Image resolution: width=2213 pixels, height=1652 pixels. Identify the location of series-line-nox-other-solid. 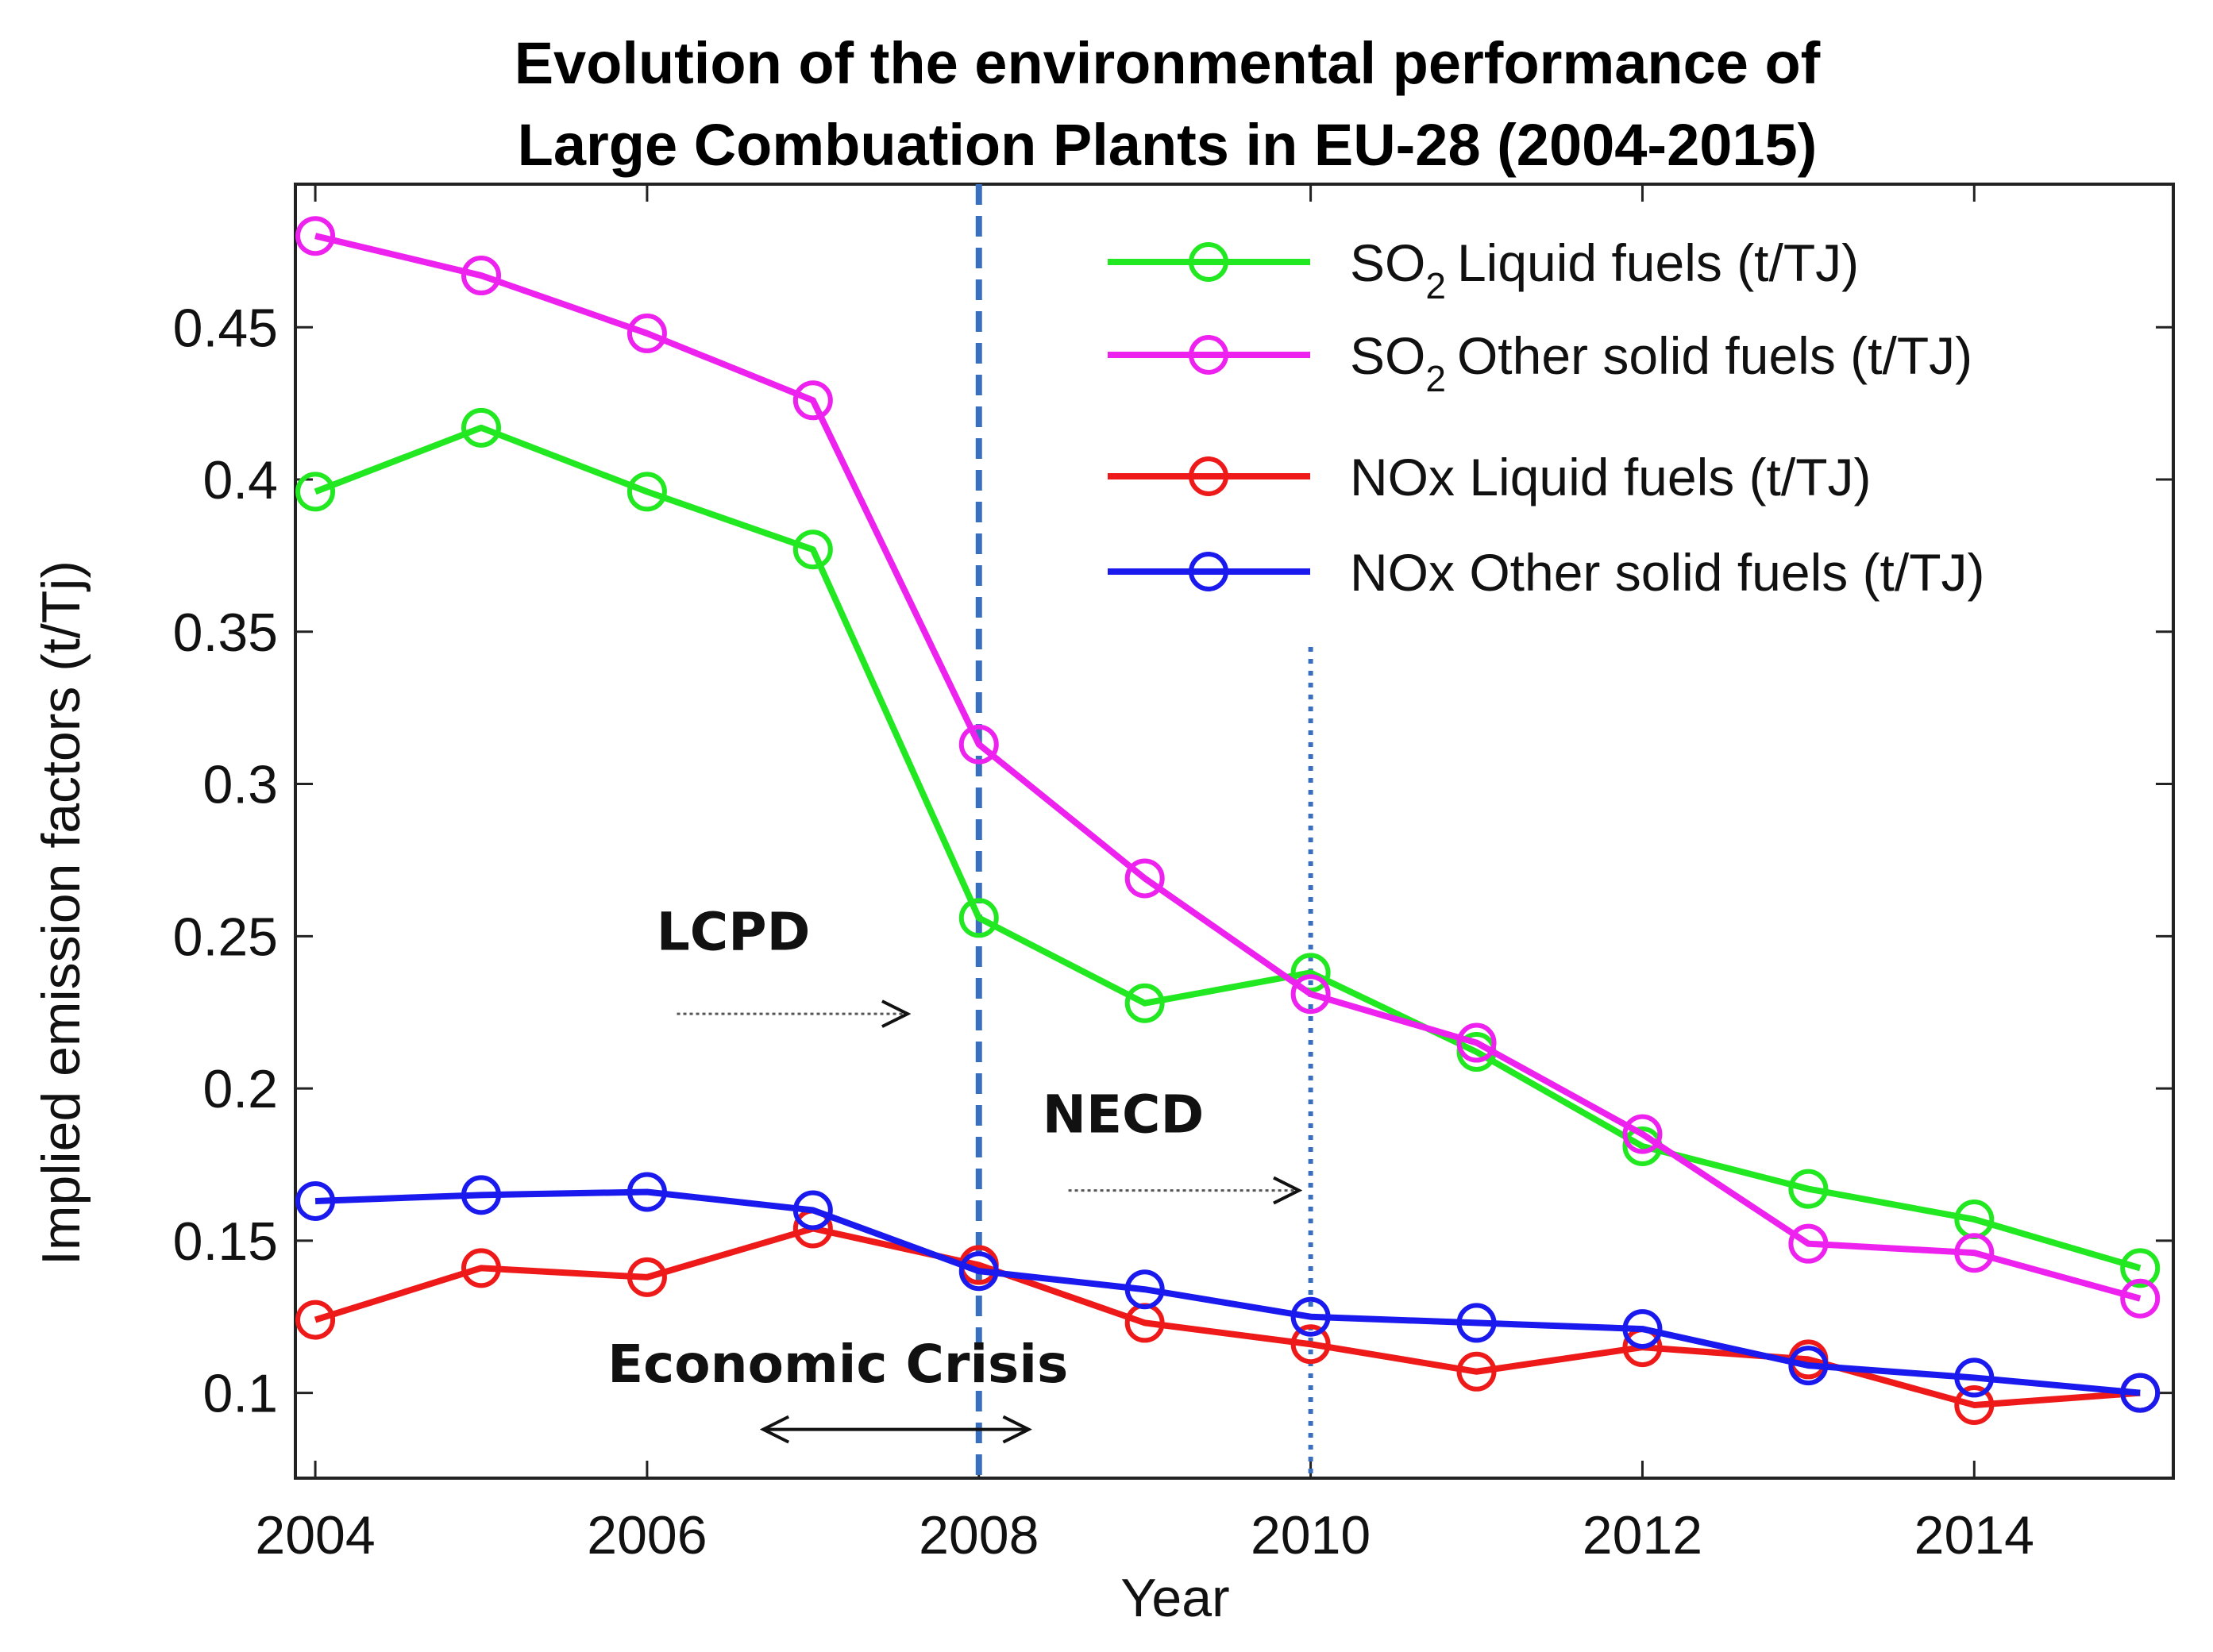
(1227, 1292).